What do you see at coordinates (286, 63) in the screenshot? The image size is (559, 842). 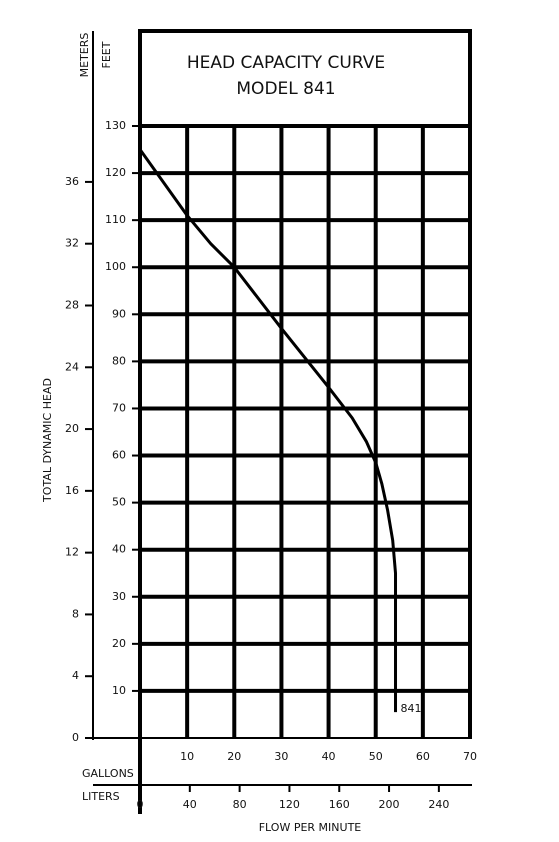 I see `chart-title: HEAD CAPACITY CURVE` at bounding box center [286, 63].